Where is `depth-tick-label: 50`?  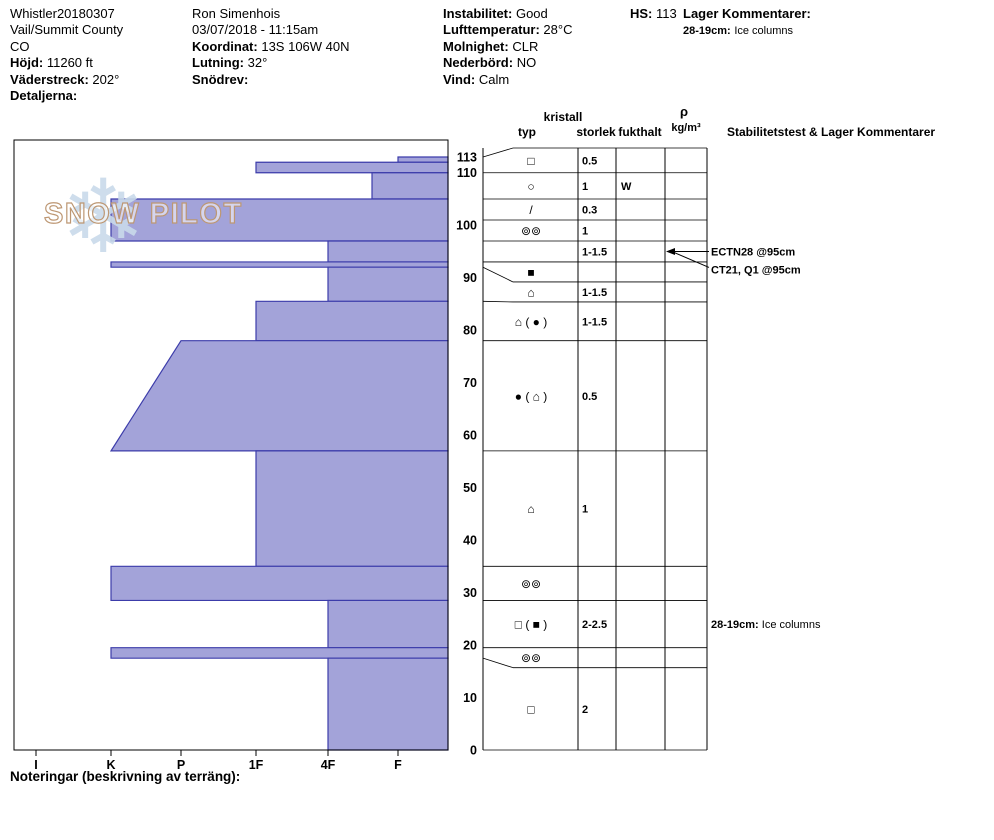
depth-tick-label: 50 is located at coordinates (470, 488).